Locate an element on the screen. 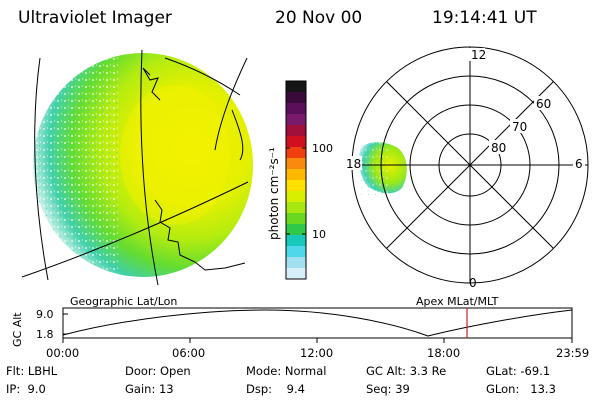  gcalt-value: 3.3 Re is located at coordinates (428, 371).